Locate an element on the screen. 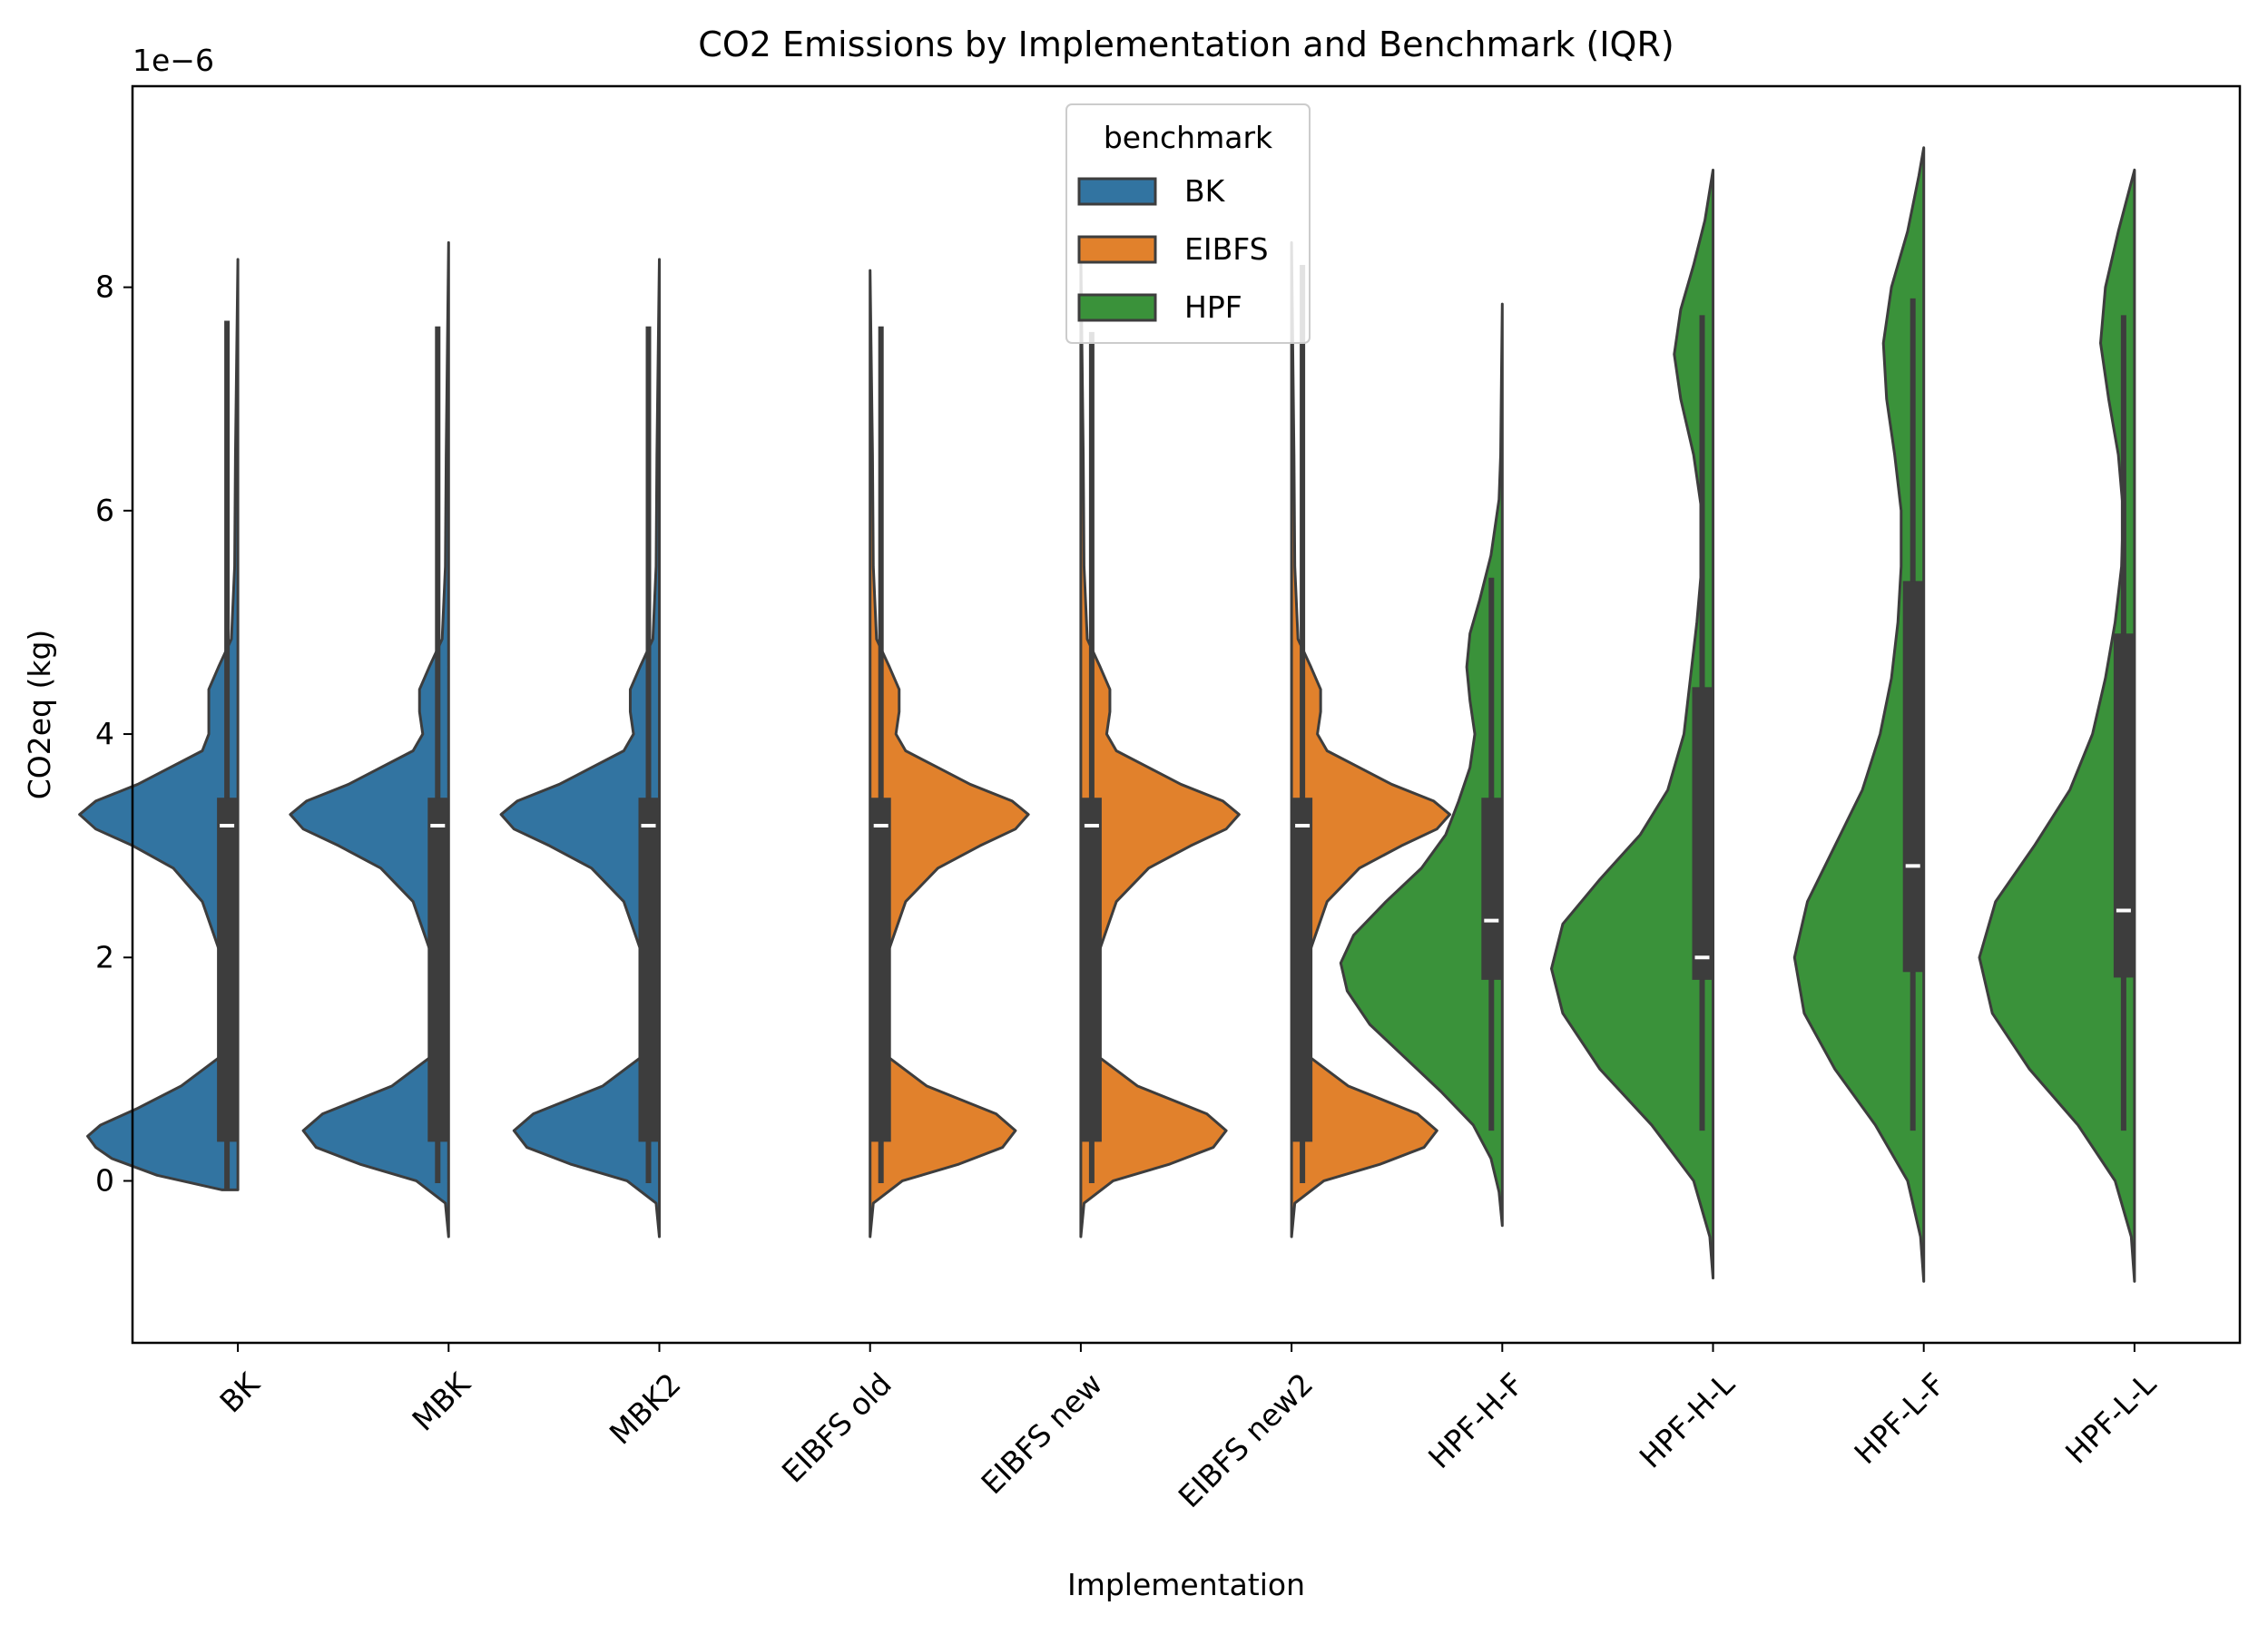 The image size is (2268, 1635). violin-eibfs-old is located at coordinates (949, 753).